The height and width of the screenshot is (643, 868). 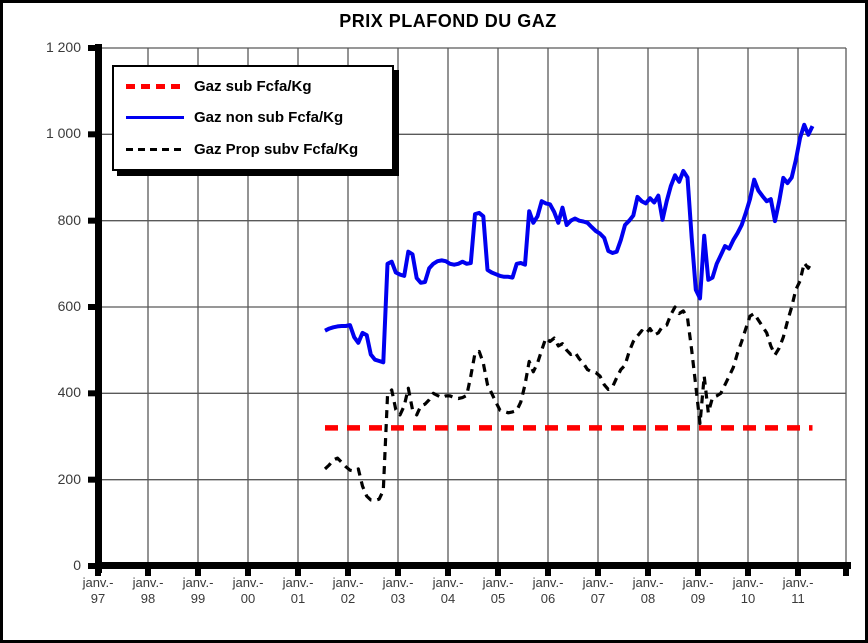 I want to click on legend-item: Gaz Prop subv Fcfa/Kg, so click(x=253, y=149).